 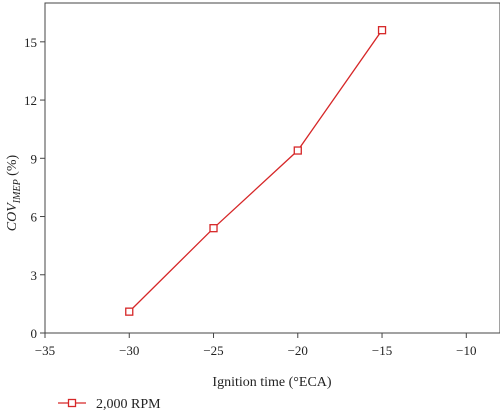 I want to click on y-tick-label: 3, so click(x=34, y=275).